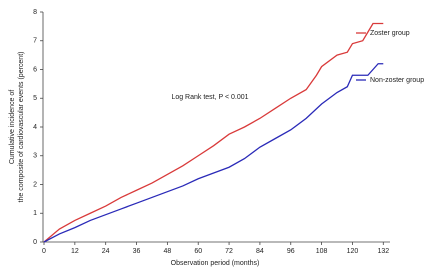 The width and height of the screenshot is (437, 275). What do you see at coordinates (198, 251) in the screenshot?
I see `x-tick-label: 60` at bounding box center [198, 251].